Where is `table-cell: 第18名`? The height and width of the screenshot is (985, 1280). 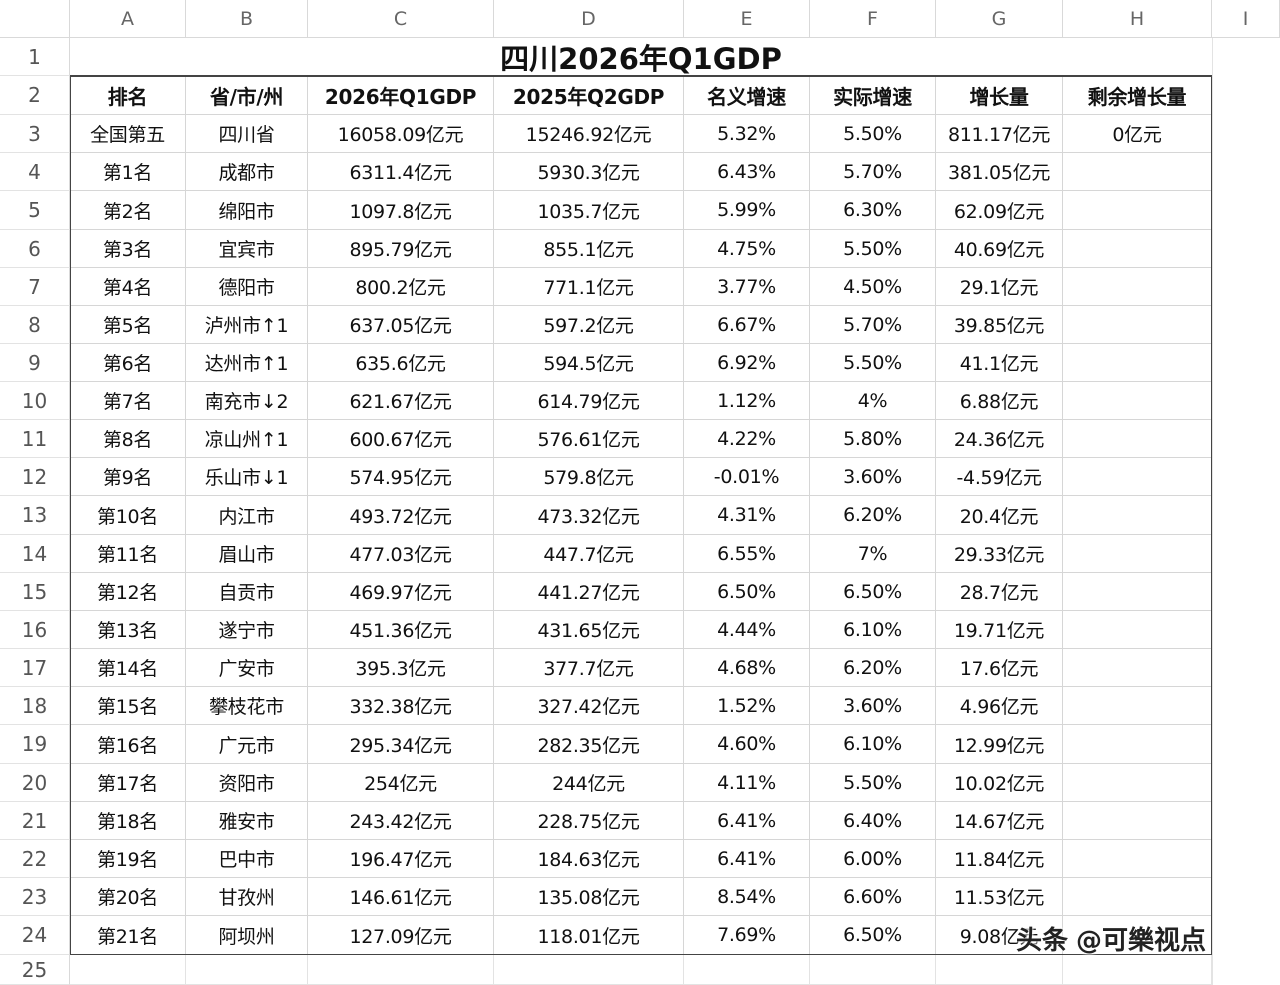 table-cell: 第18名 is located at coordinates (128, 821).